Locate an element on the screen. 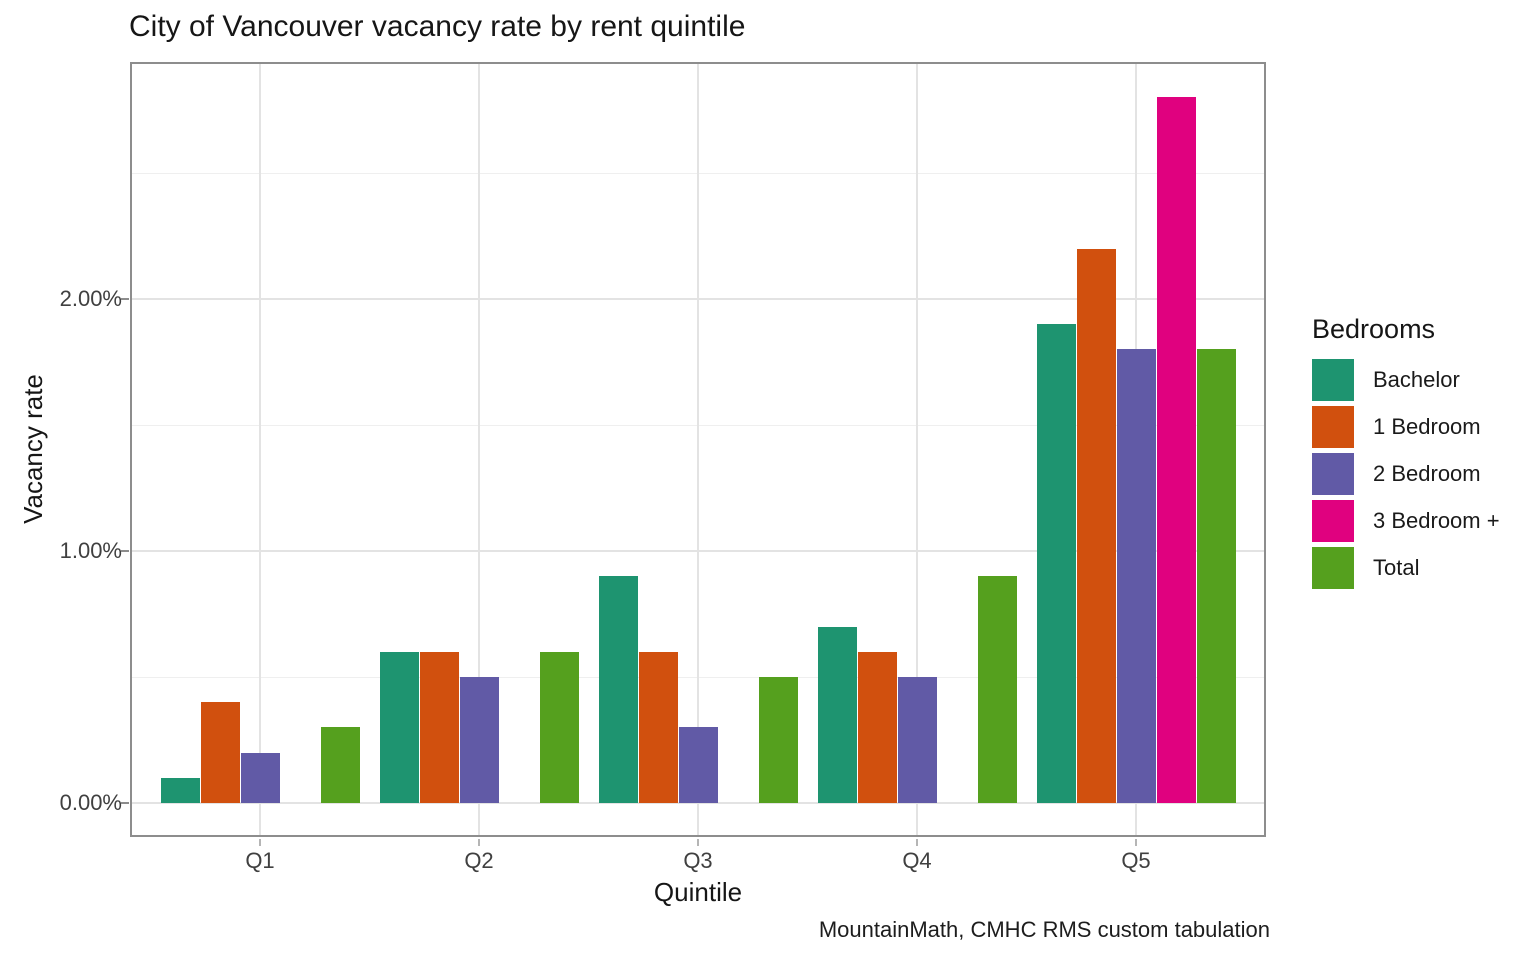 This screenshot has height=960, width=1536. bar-bachelor-q3 is located at coordinates (618, 689).